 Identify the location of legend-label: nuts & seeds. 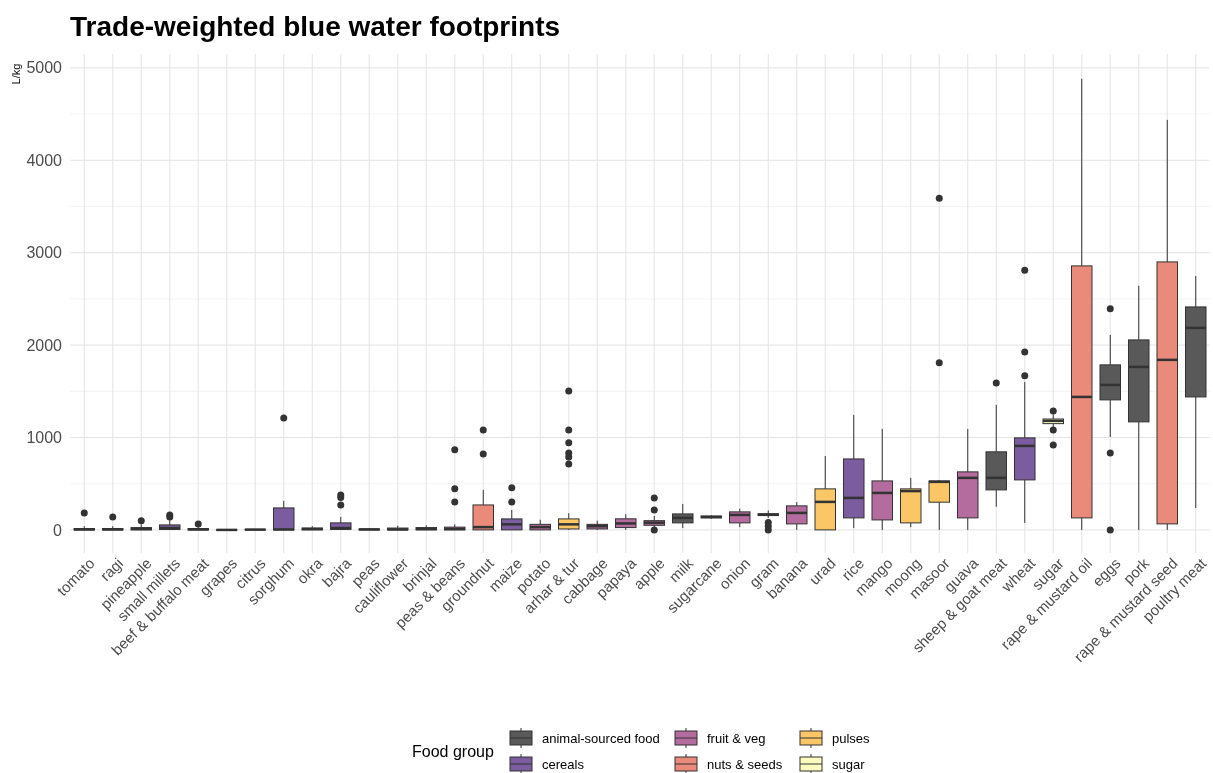
(745, 764).